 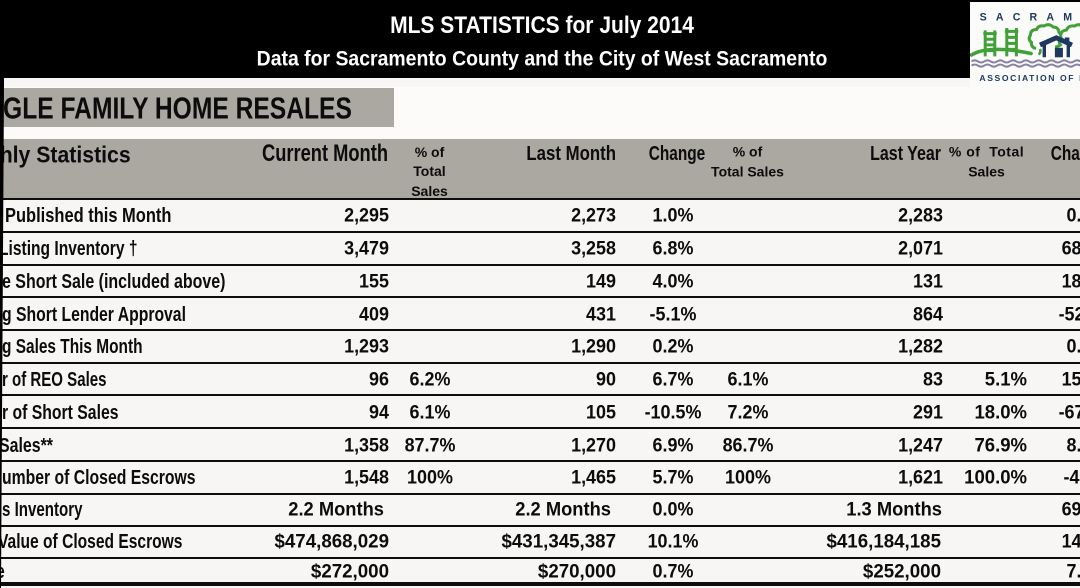 I want to click on svg-text: ASSOCIATION OF REALTORS, so click(x=1029, y=77).